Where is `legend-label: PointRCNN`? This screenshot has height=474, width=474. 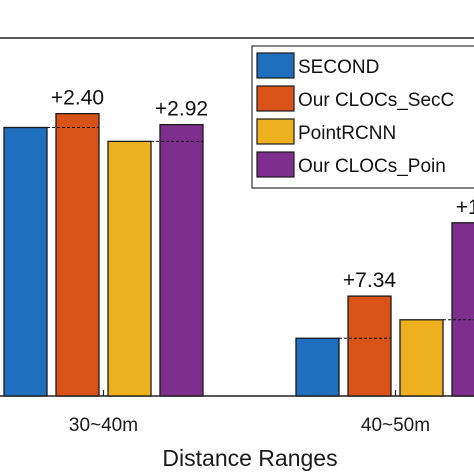 legend-label: PointRCNN is located at coordinates (347, 133).